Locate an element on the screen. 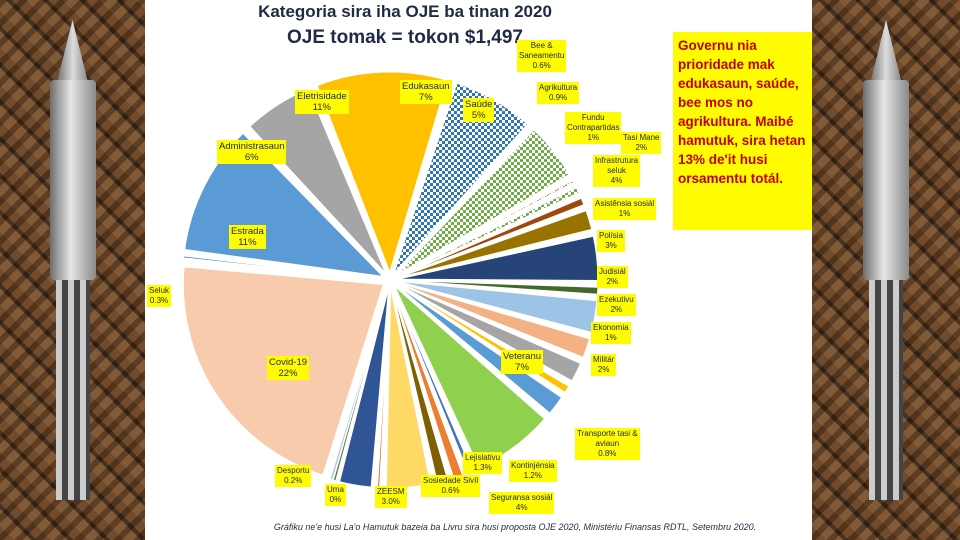 The width and height of the screenshot is (960, 540). slice-label-15: Transporte tasi & aviaun 0.8% is located at coordinates (607, 444).